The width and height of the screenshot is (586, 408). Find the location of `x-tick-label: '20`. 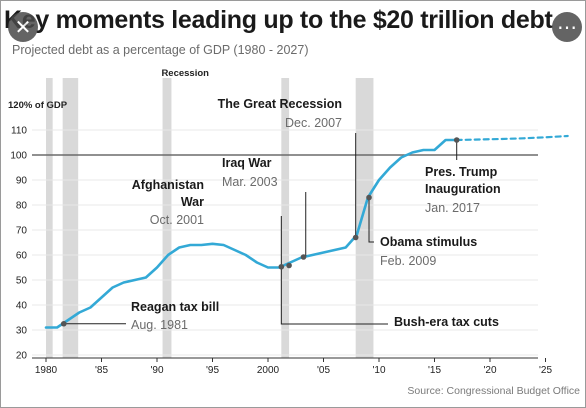

x-tick-label: '20 is located at coordinates (489, 370).